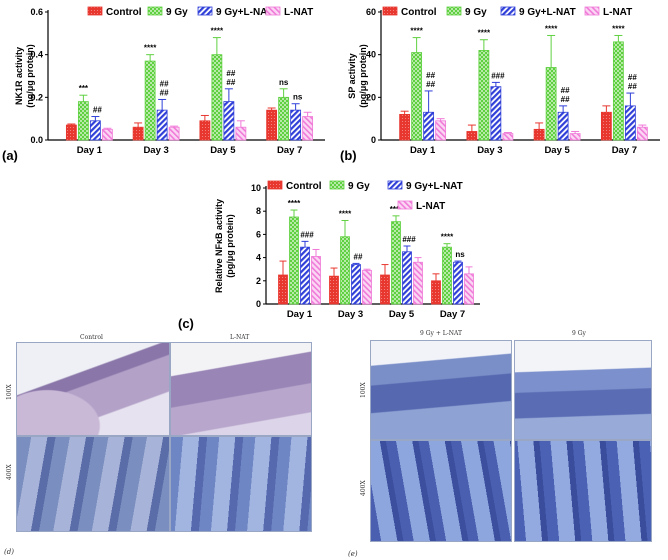  I want to click on histo-d-control-100x, so click(93, 389).